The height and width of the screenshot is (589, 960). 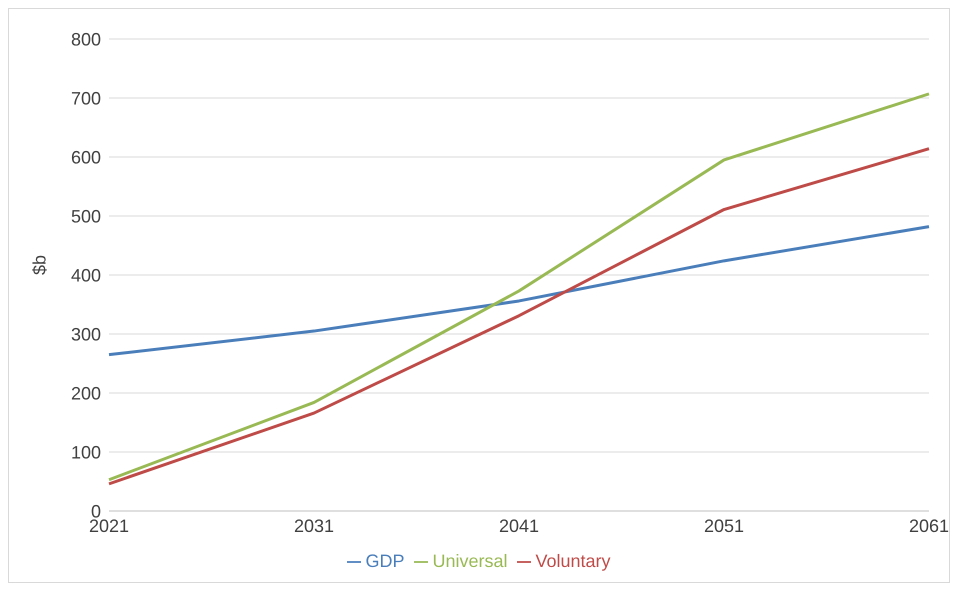 What do you see at coordinates (85, 393) in the screenshot?
I see `y-tick-label: 200` at bounding box center [85, 393].